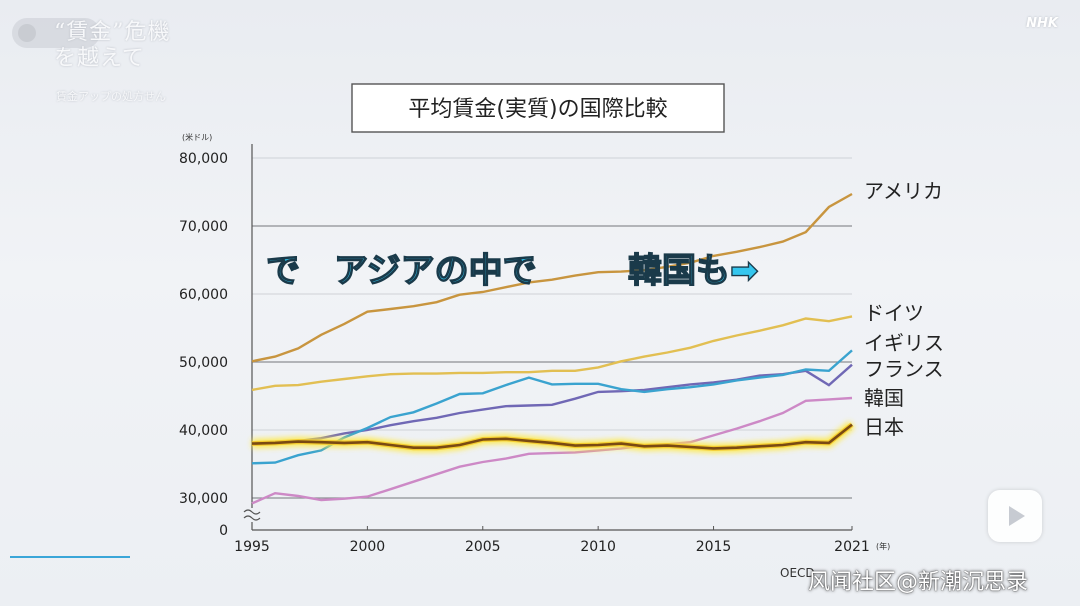  What do you see at coordinates (884, 427) in the screenshot?
I see `legend-label-japan: 日本` at bounding box center [884, 427].